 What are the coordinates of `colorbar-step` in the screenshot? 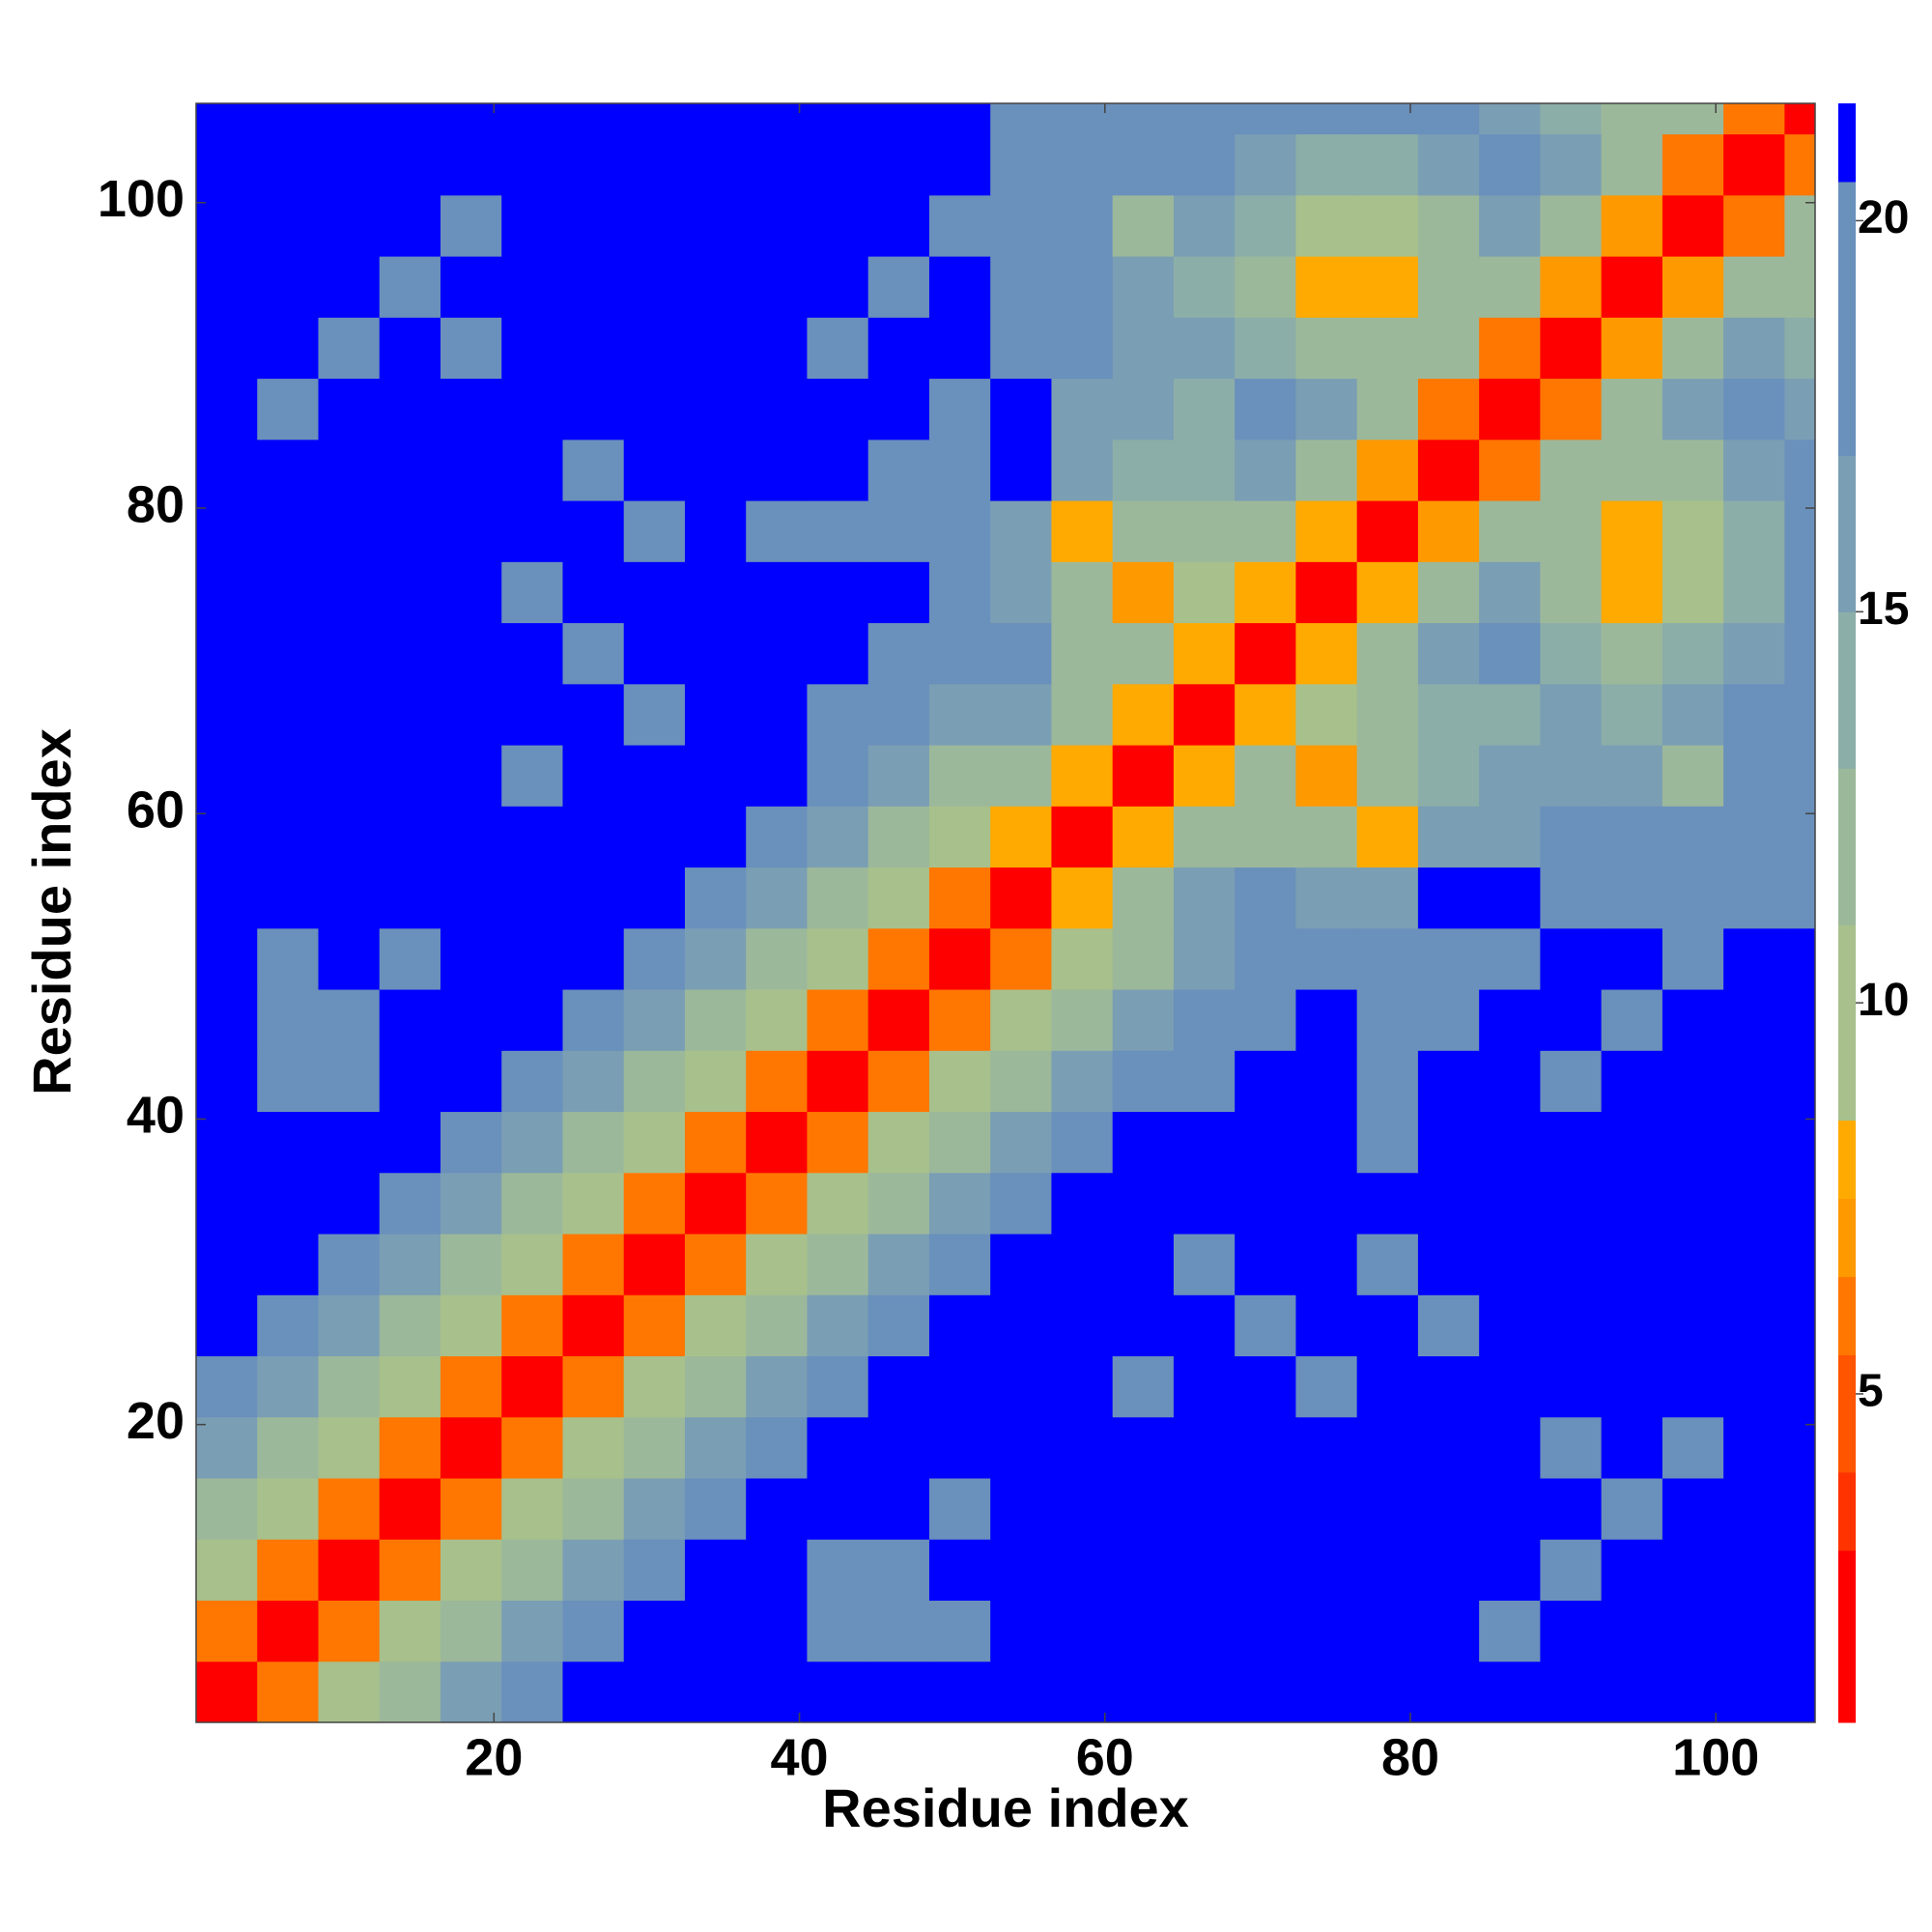 It's located at (1847, 846).